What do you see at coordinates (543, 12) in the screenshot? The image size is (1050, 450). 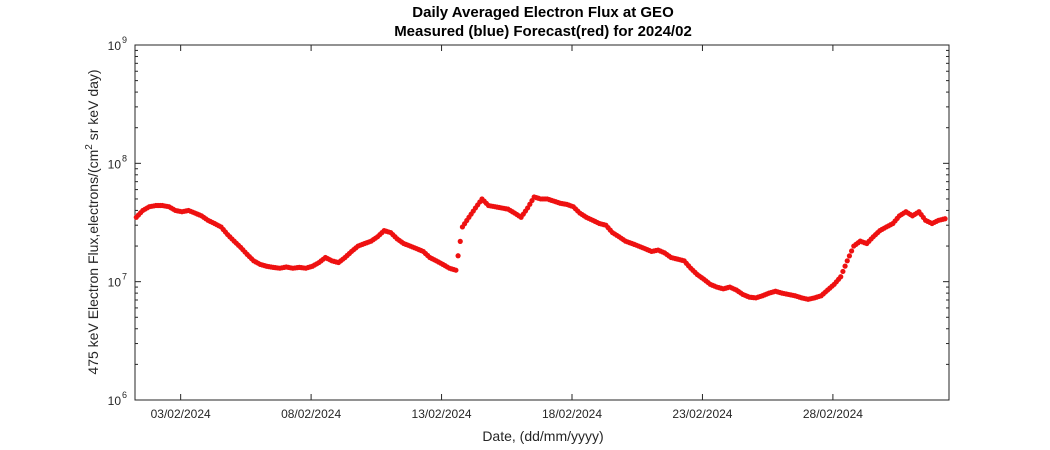 I see `chart-title: Daily Averaged Electron Flux at GEO` at bounding box center [543, 12].